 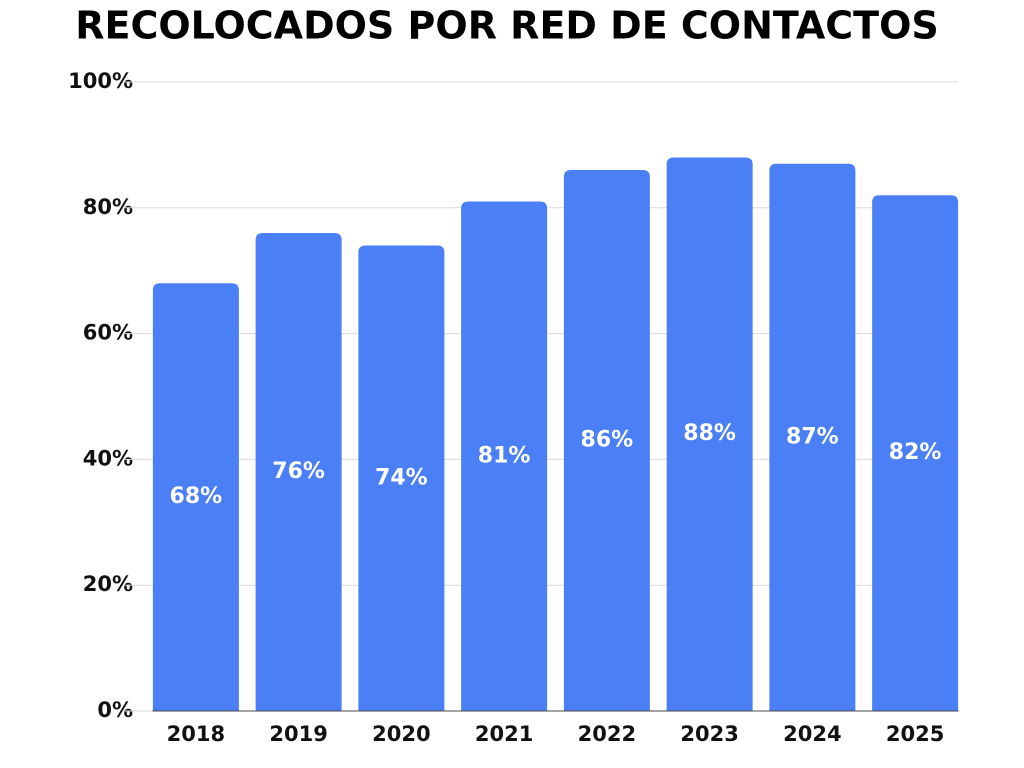 I want to click on x-tick-label: 2018, so click(x=196, y=734).